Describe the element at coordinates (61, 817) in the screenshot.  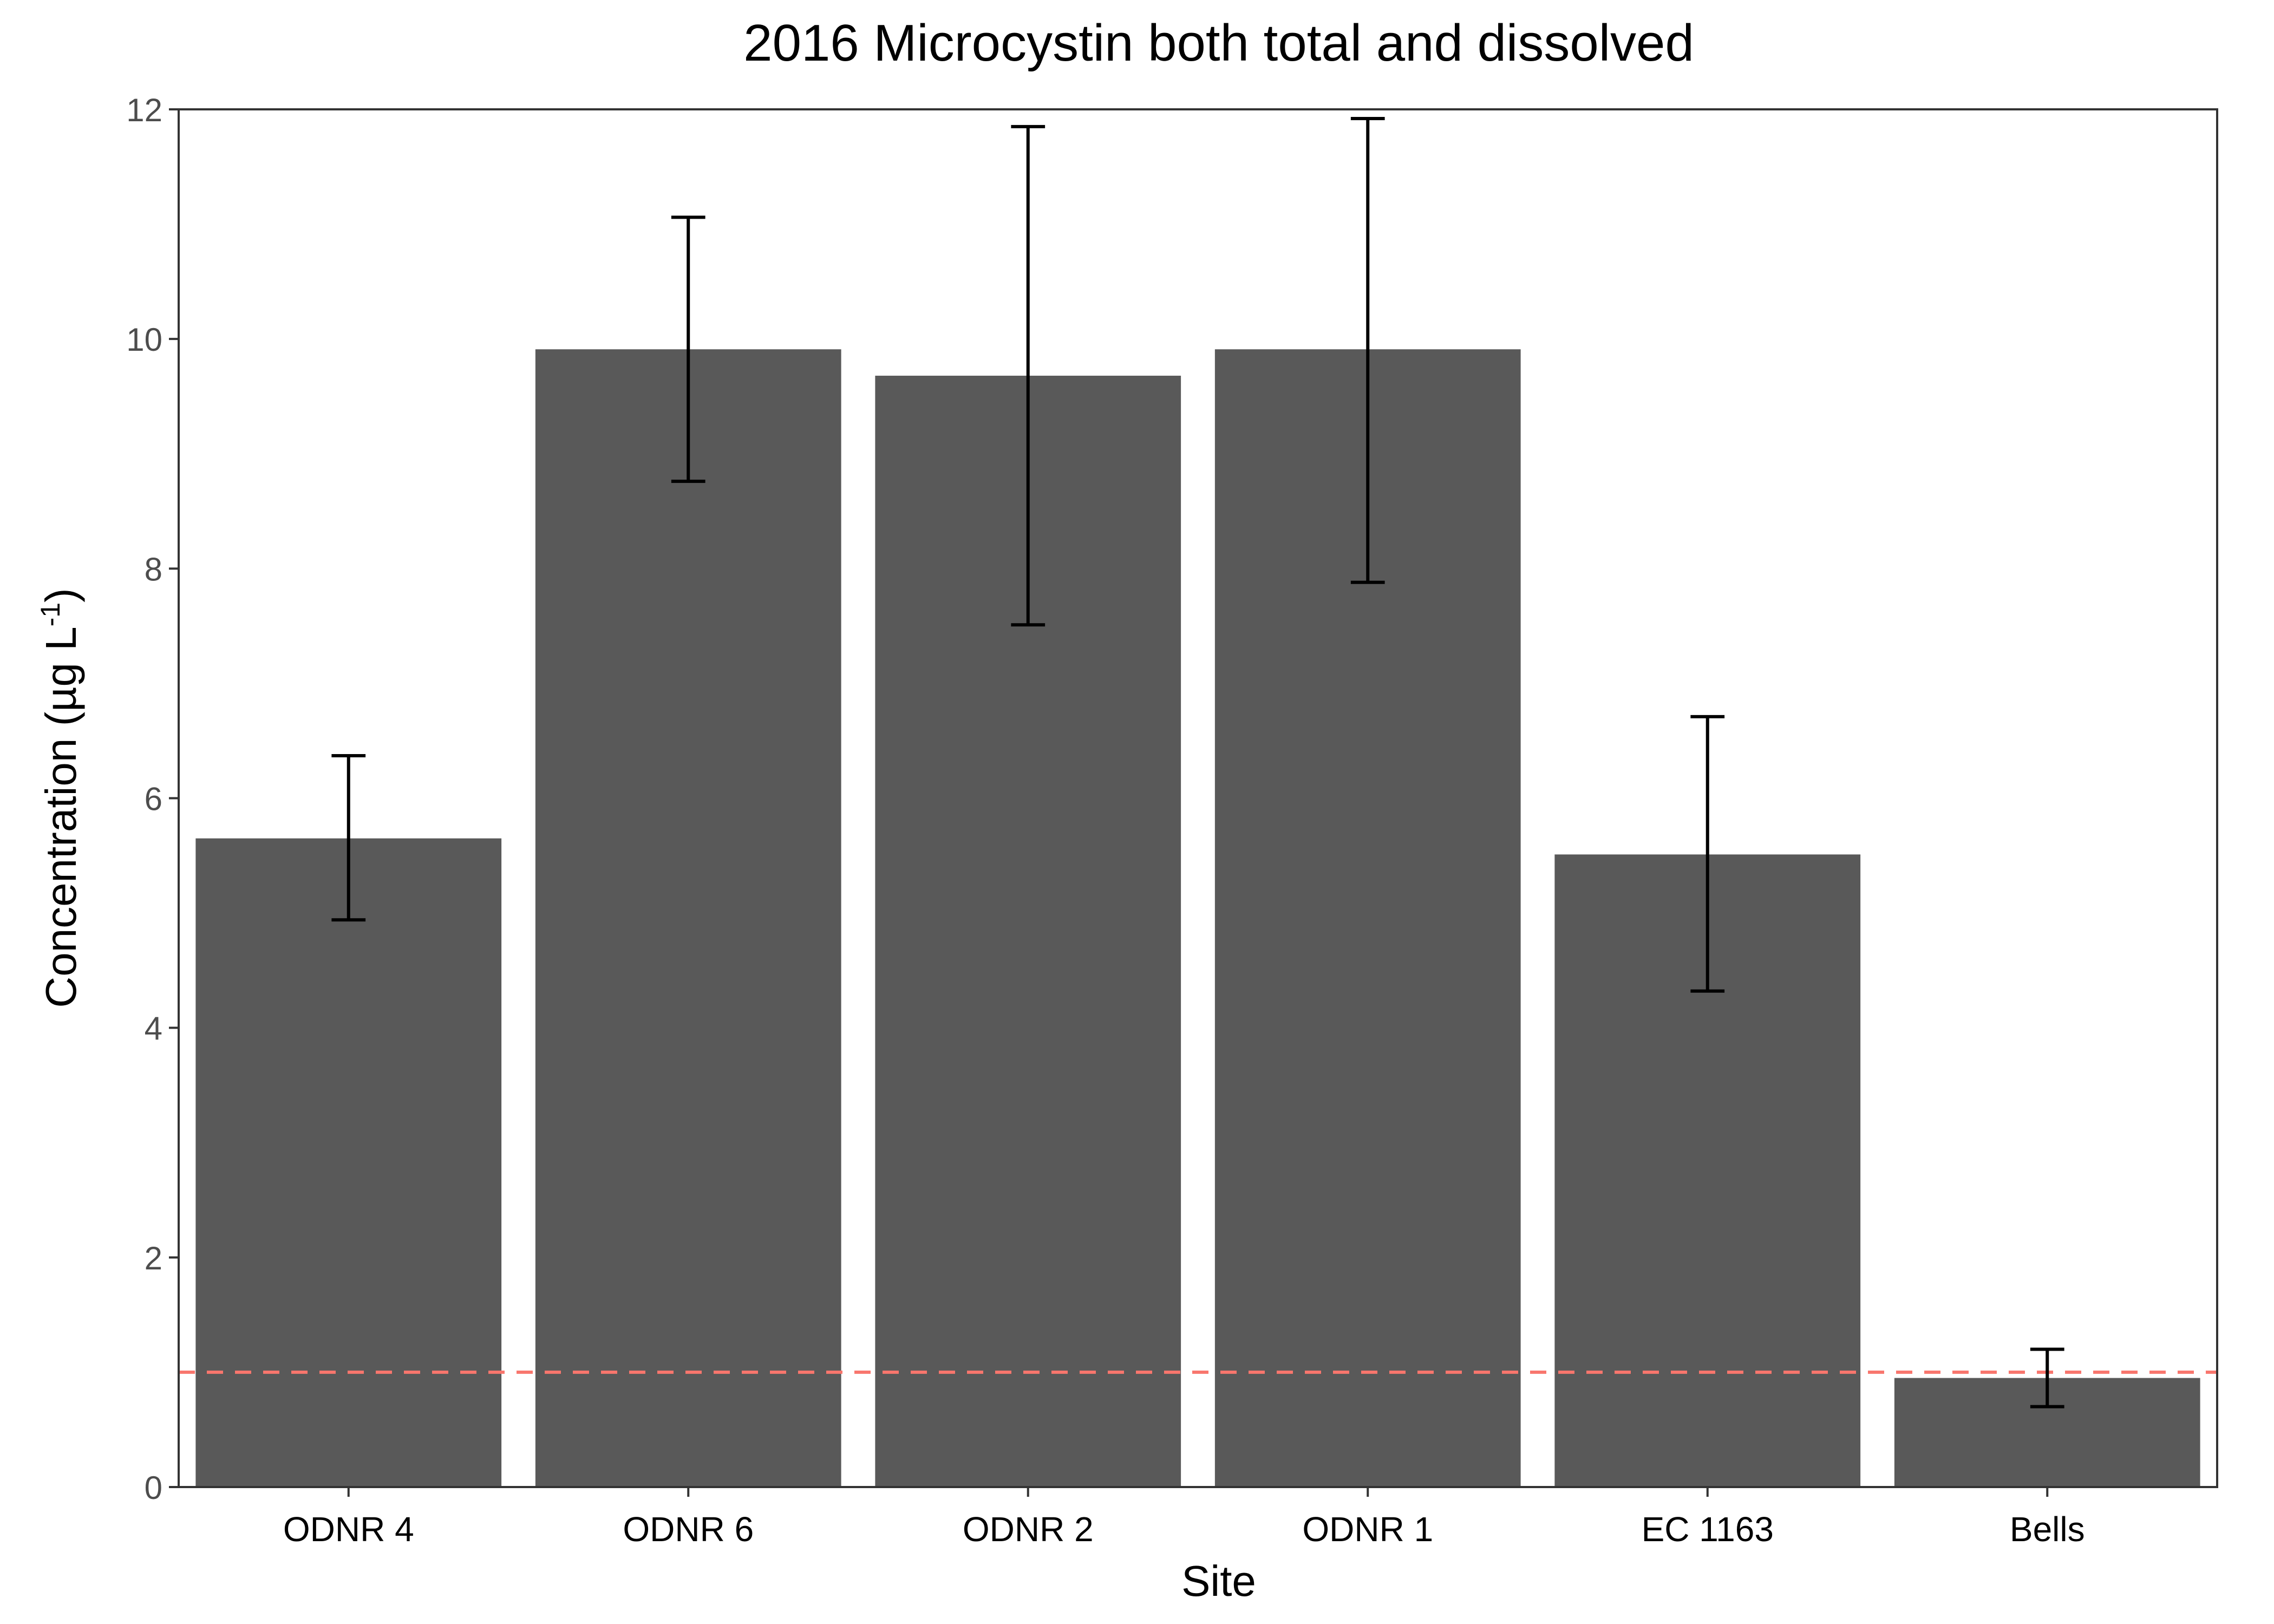
I see `y-axis-title-main: Concentration (µg L` at that location.